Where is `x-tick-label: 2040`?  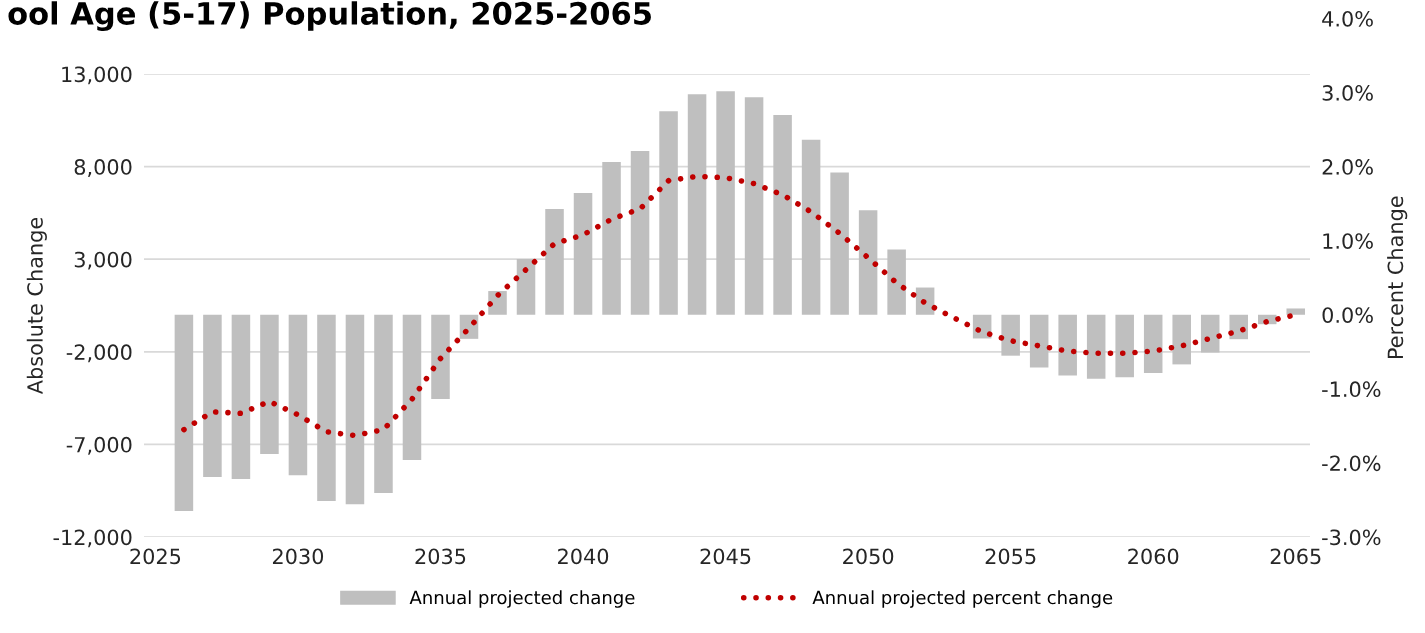 x-tick-label: 2040 is located at coordinates (583, 556).